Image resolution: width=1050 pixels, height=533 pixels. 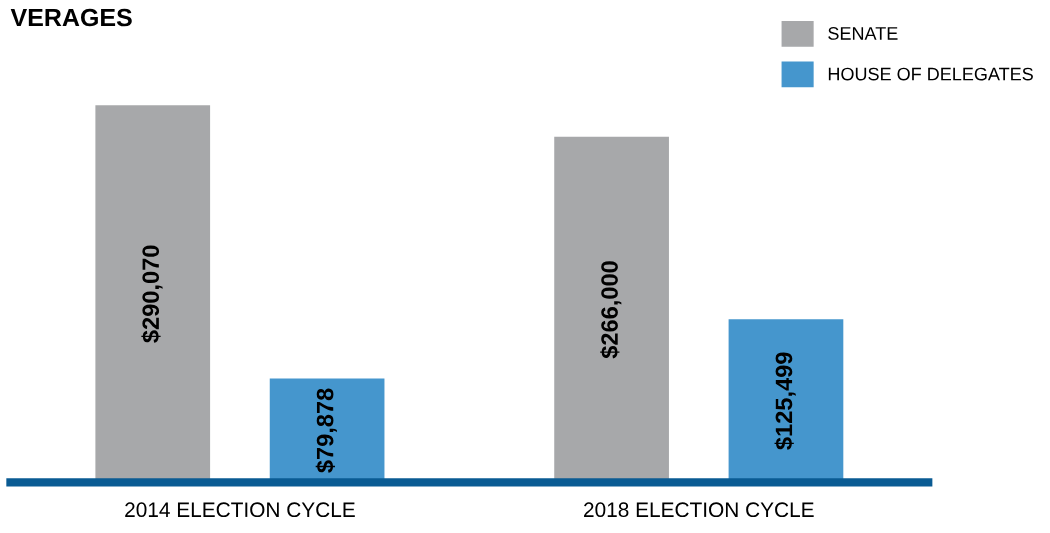 I want to click on x-tick-label: 2014 ELECTION CYCLE, so click(x=240, y=510).